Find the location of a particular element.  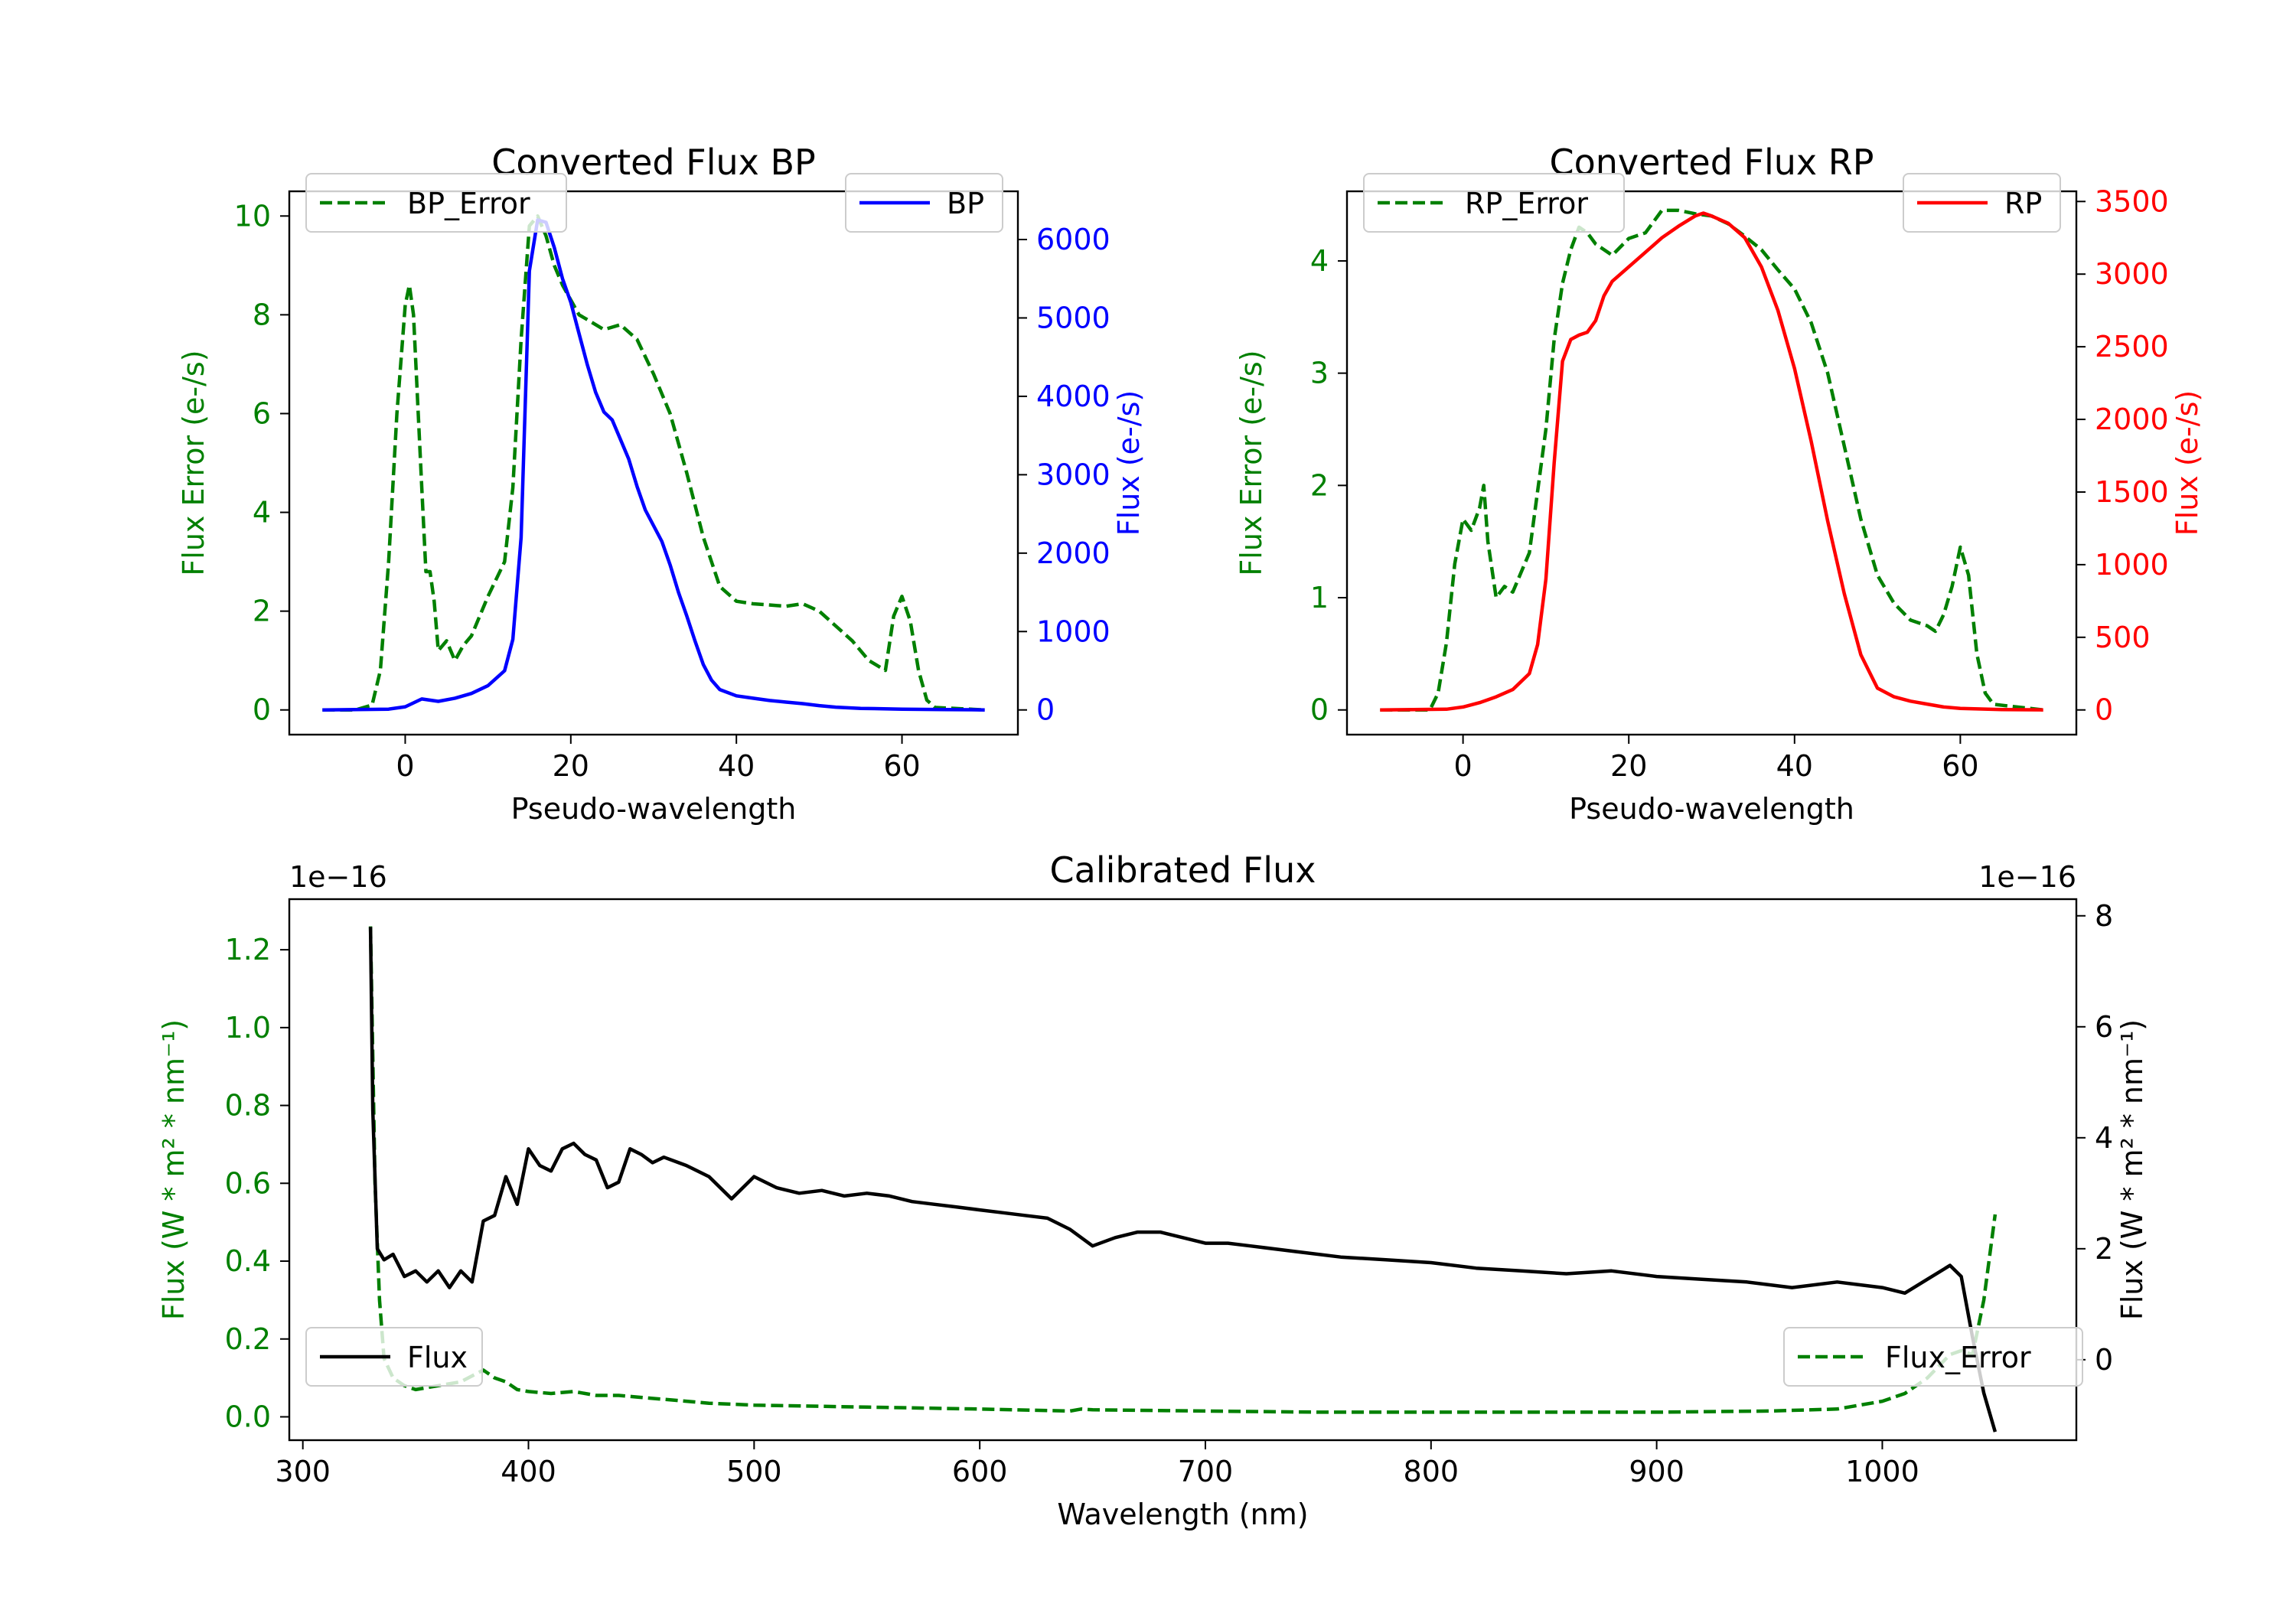

cal-y-right-label: Flux (W * m² * nm⁻¹) is located at coordinates (2132, 1170).